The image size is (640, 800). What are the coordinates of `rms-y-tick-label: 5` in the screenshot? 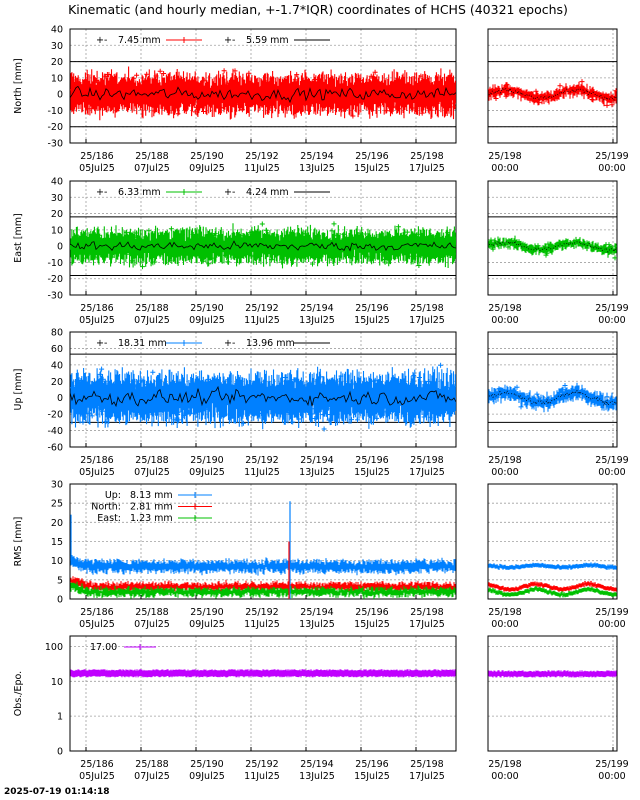 It's located at (60, 580).